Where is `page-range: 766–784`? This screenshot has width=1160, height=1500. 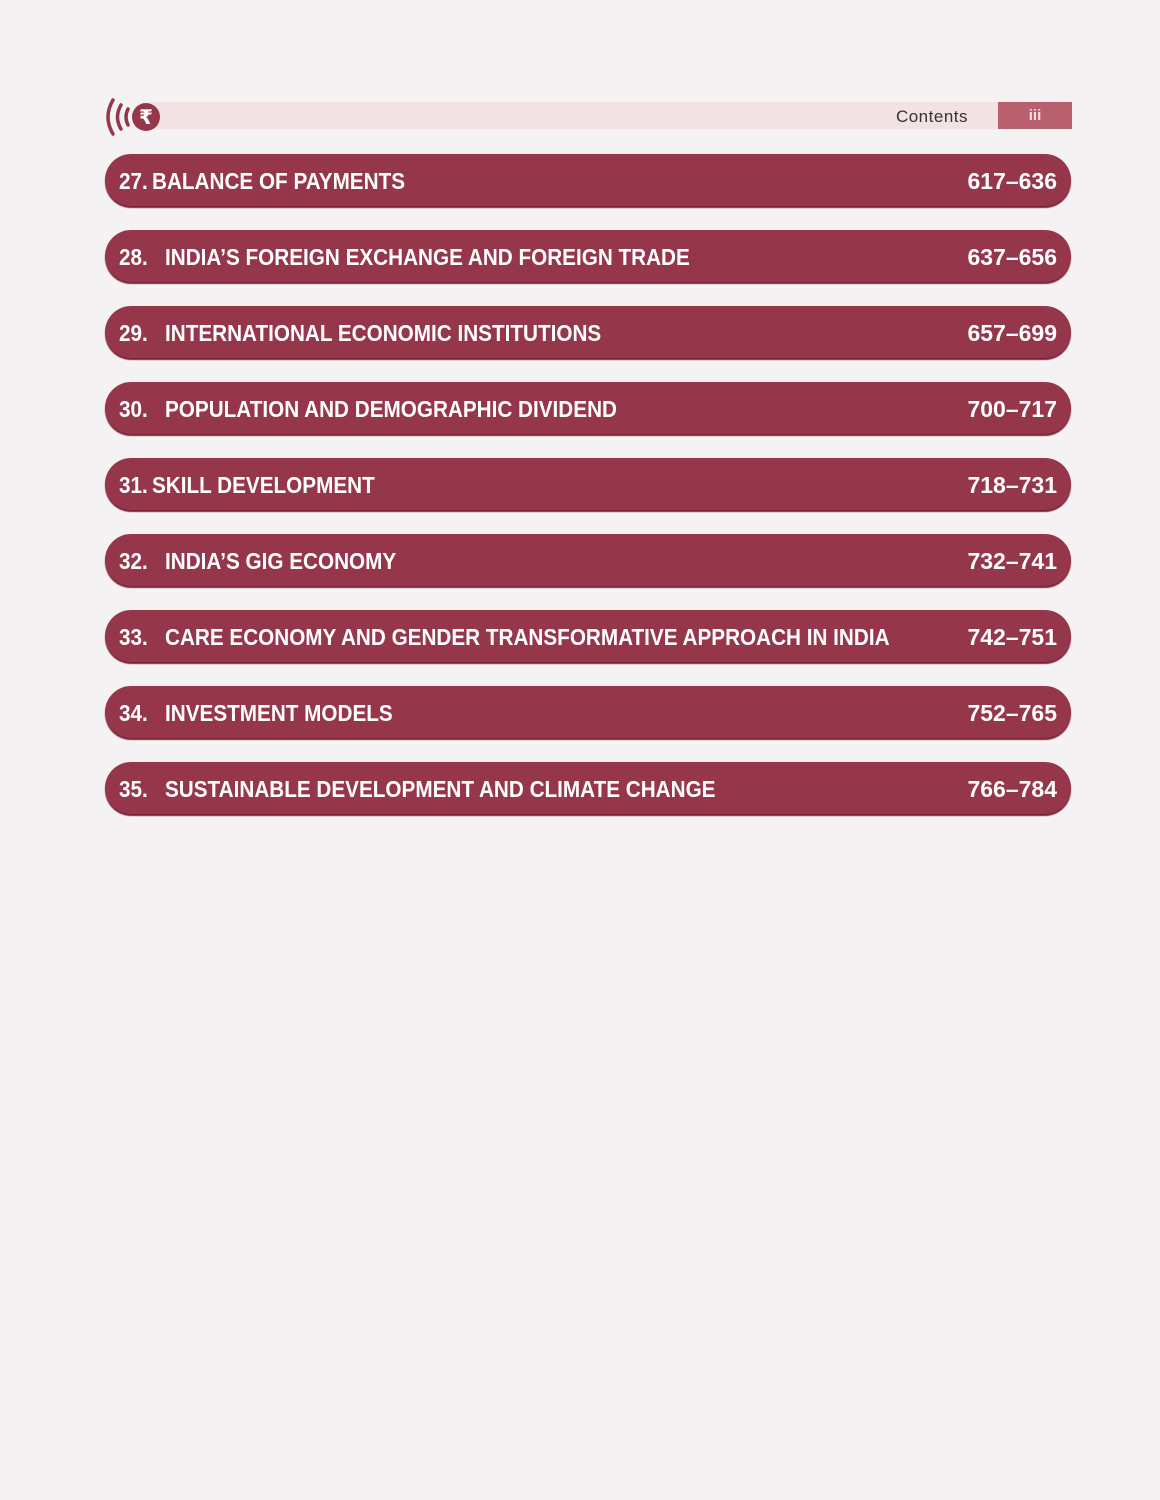
page-range: 766–784 is located at coordinates (1012, 789).